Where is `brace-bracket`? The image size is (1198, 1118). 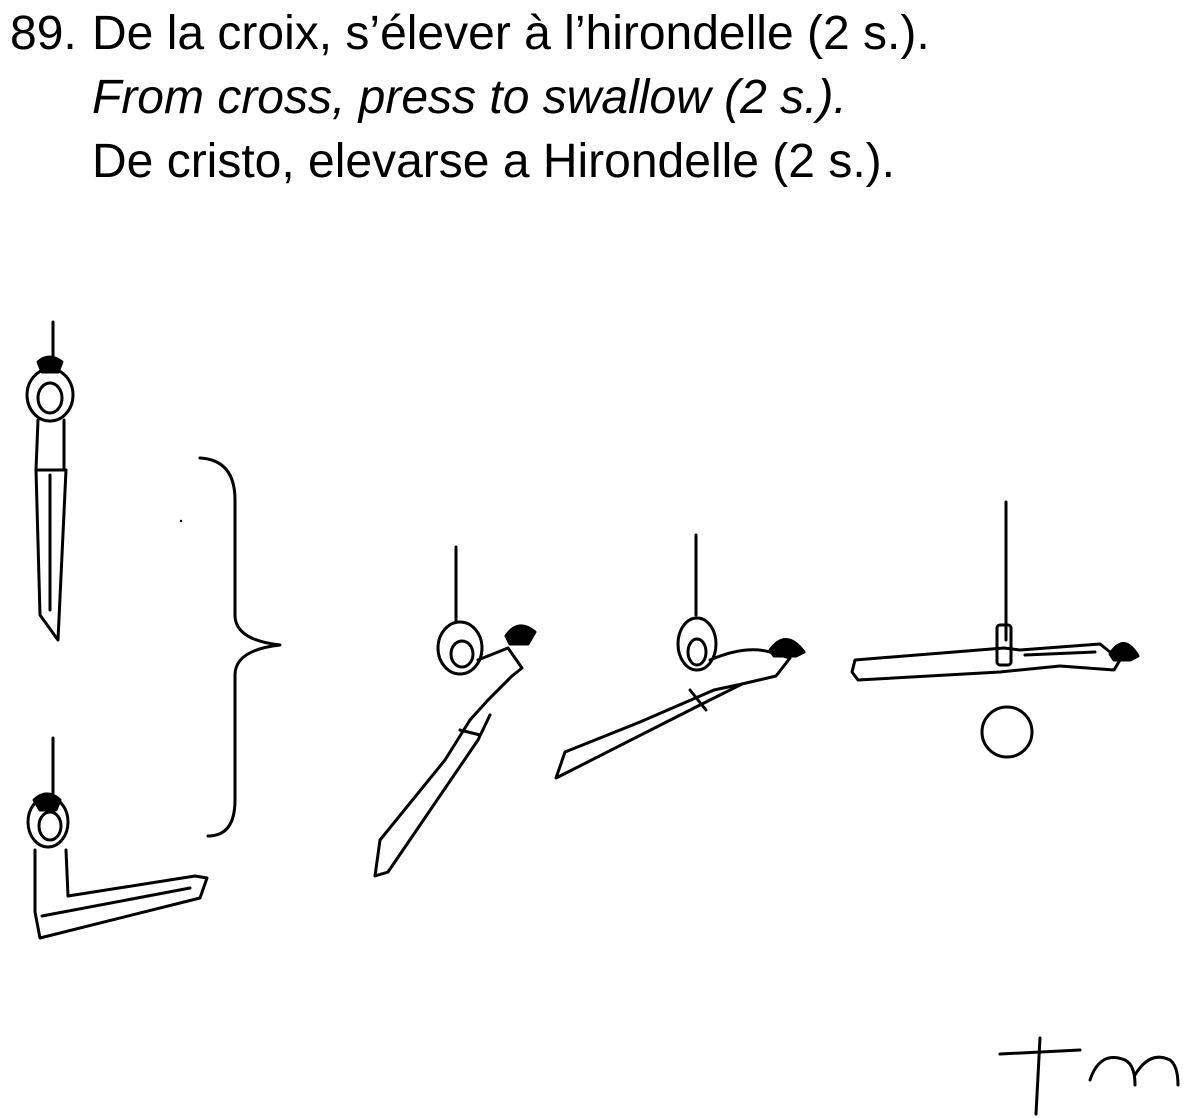 brace-bracket is located at coordinates (240, 647).